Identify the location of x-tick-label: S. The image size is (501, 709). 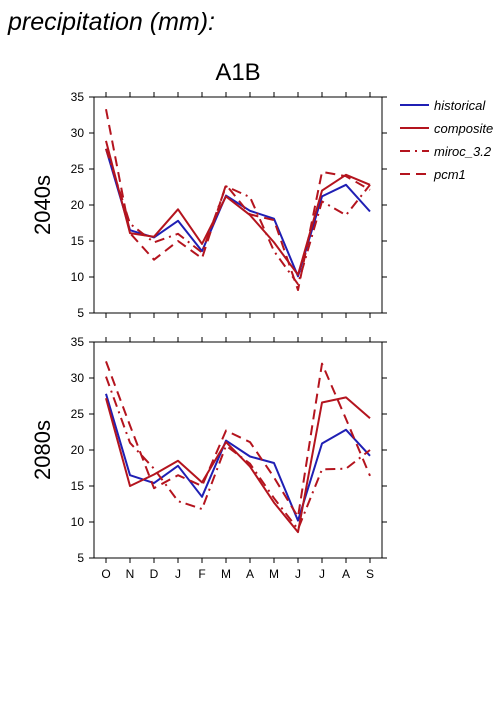
(370, 574).